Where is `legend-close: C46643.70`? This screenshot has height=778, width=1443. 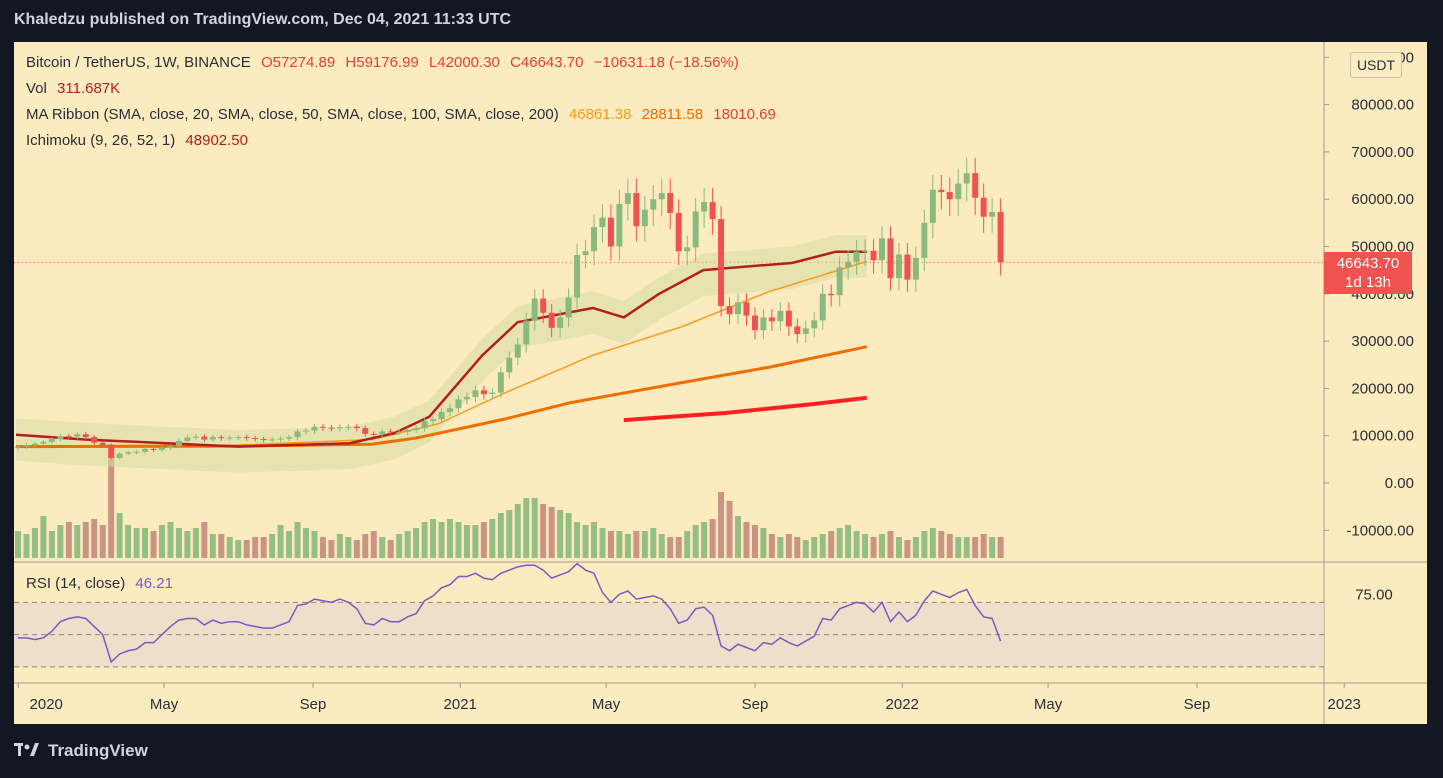
legend-close: C46643.70 is located at coordinates (547, 62).